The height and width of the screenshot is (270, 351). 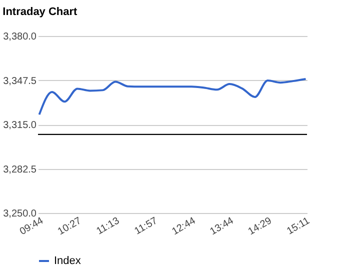 What do you see at coordinates (20, 170) in the screenshot?
I see `y-tick-label: 3,282.5` at bounding box center [20, 170].